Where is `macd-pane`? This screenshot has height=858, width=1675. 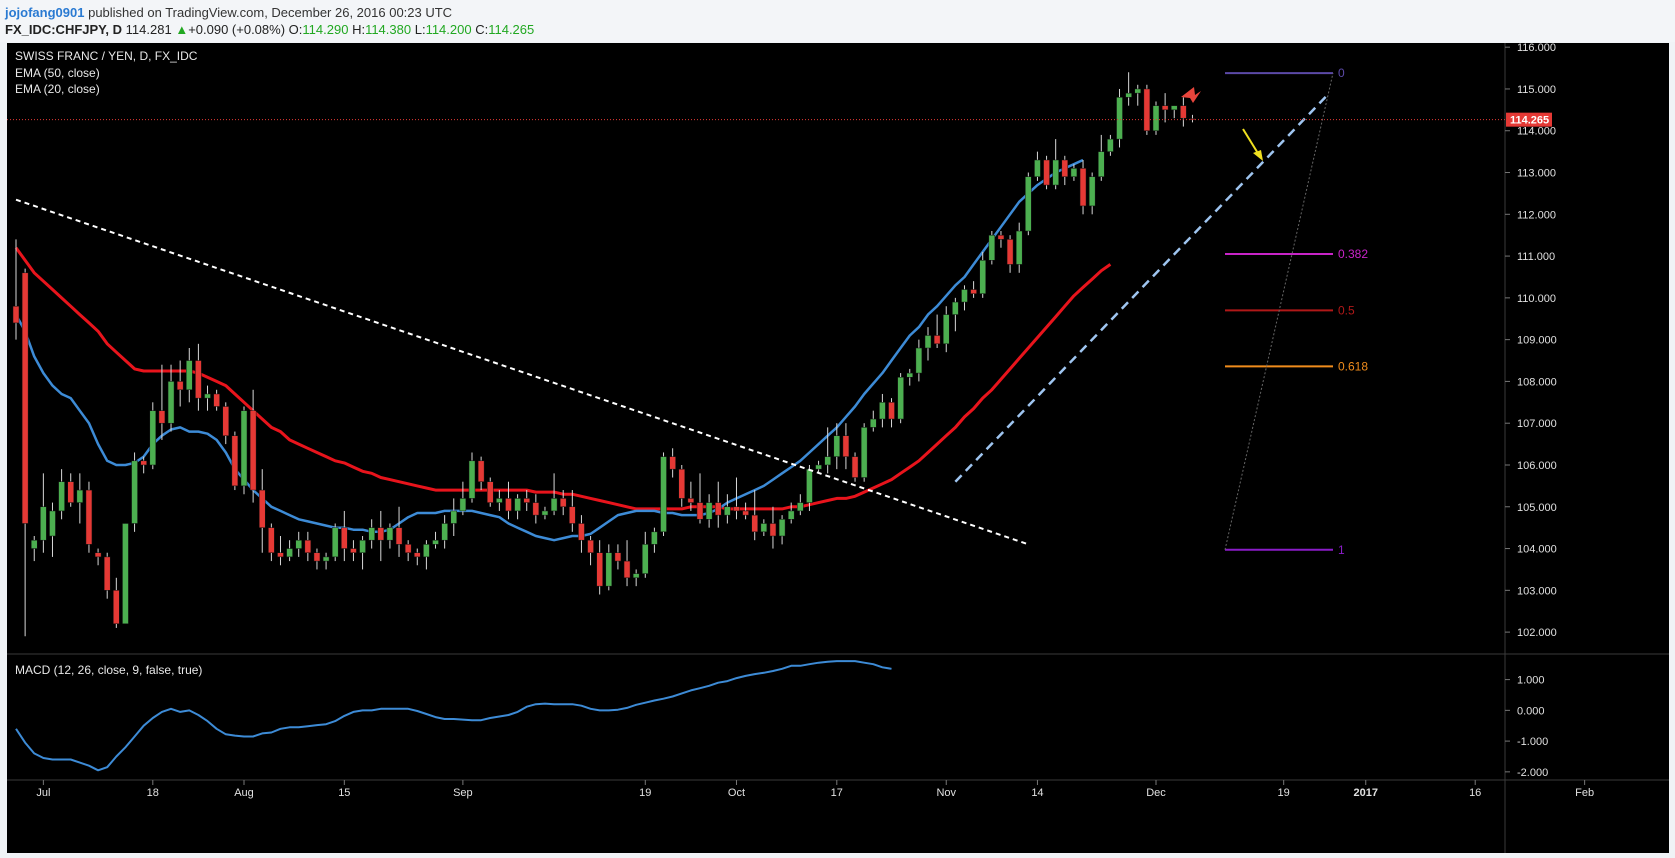
macd-pane is located at coordinates (453, 716).